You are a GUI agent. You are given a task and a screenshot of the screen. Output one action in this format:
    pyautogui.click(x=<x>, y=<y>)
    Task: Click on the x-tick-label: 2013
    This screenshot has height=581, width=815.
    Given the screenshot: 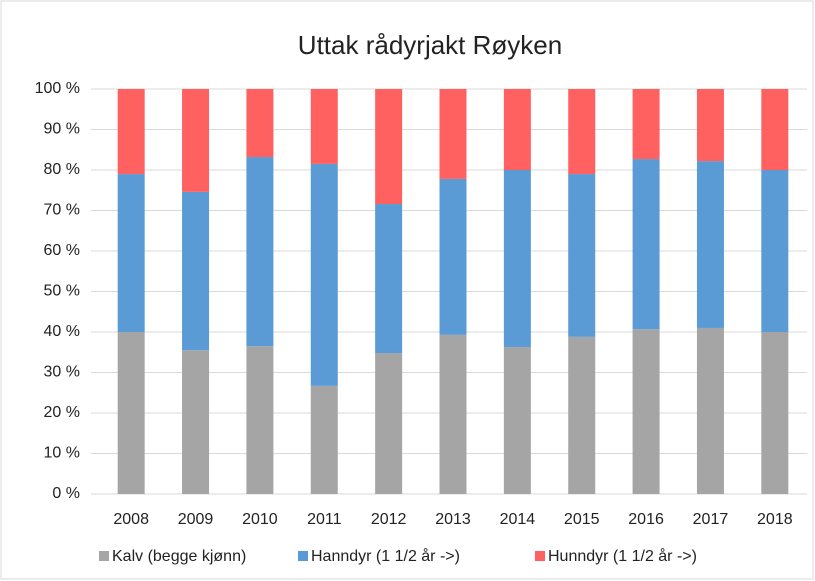 What is the action you would take?
    pyautogui.click(x=453, y=519)
    